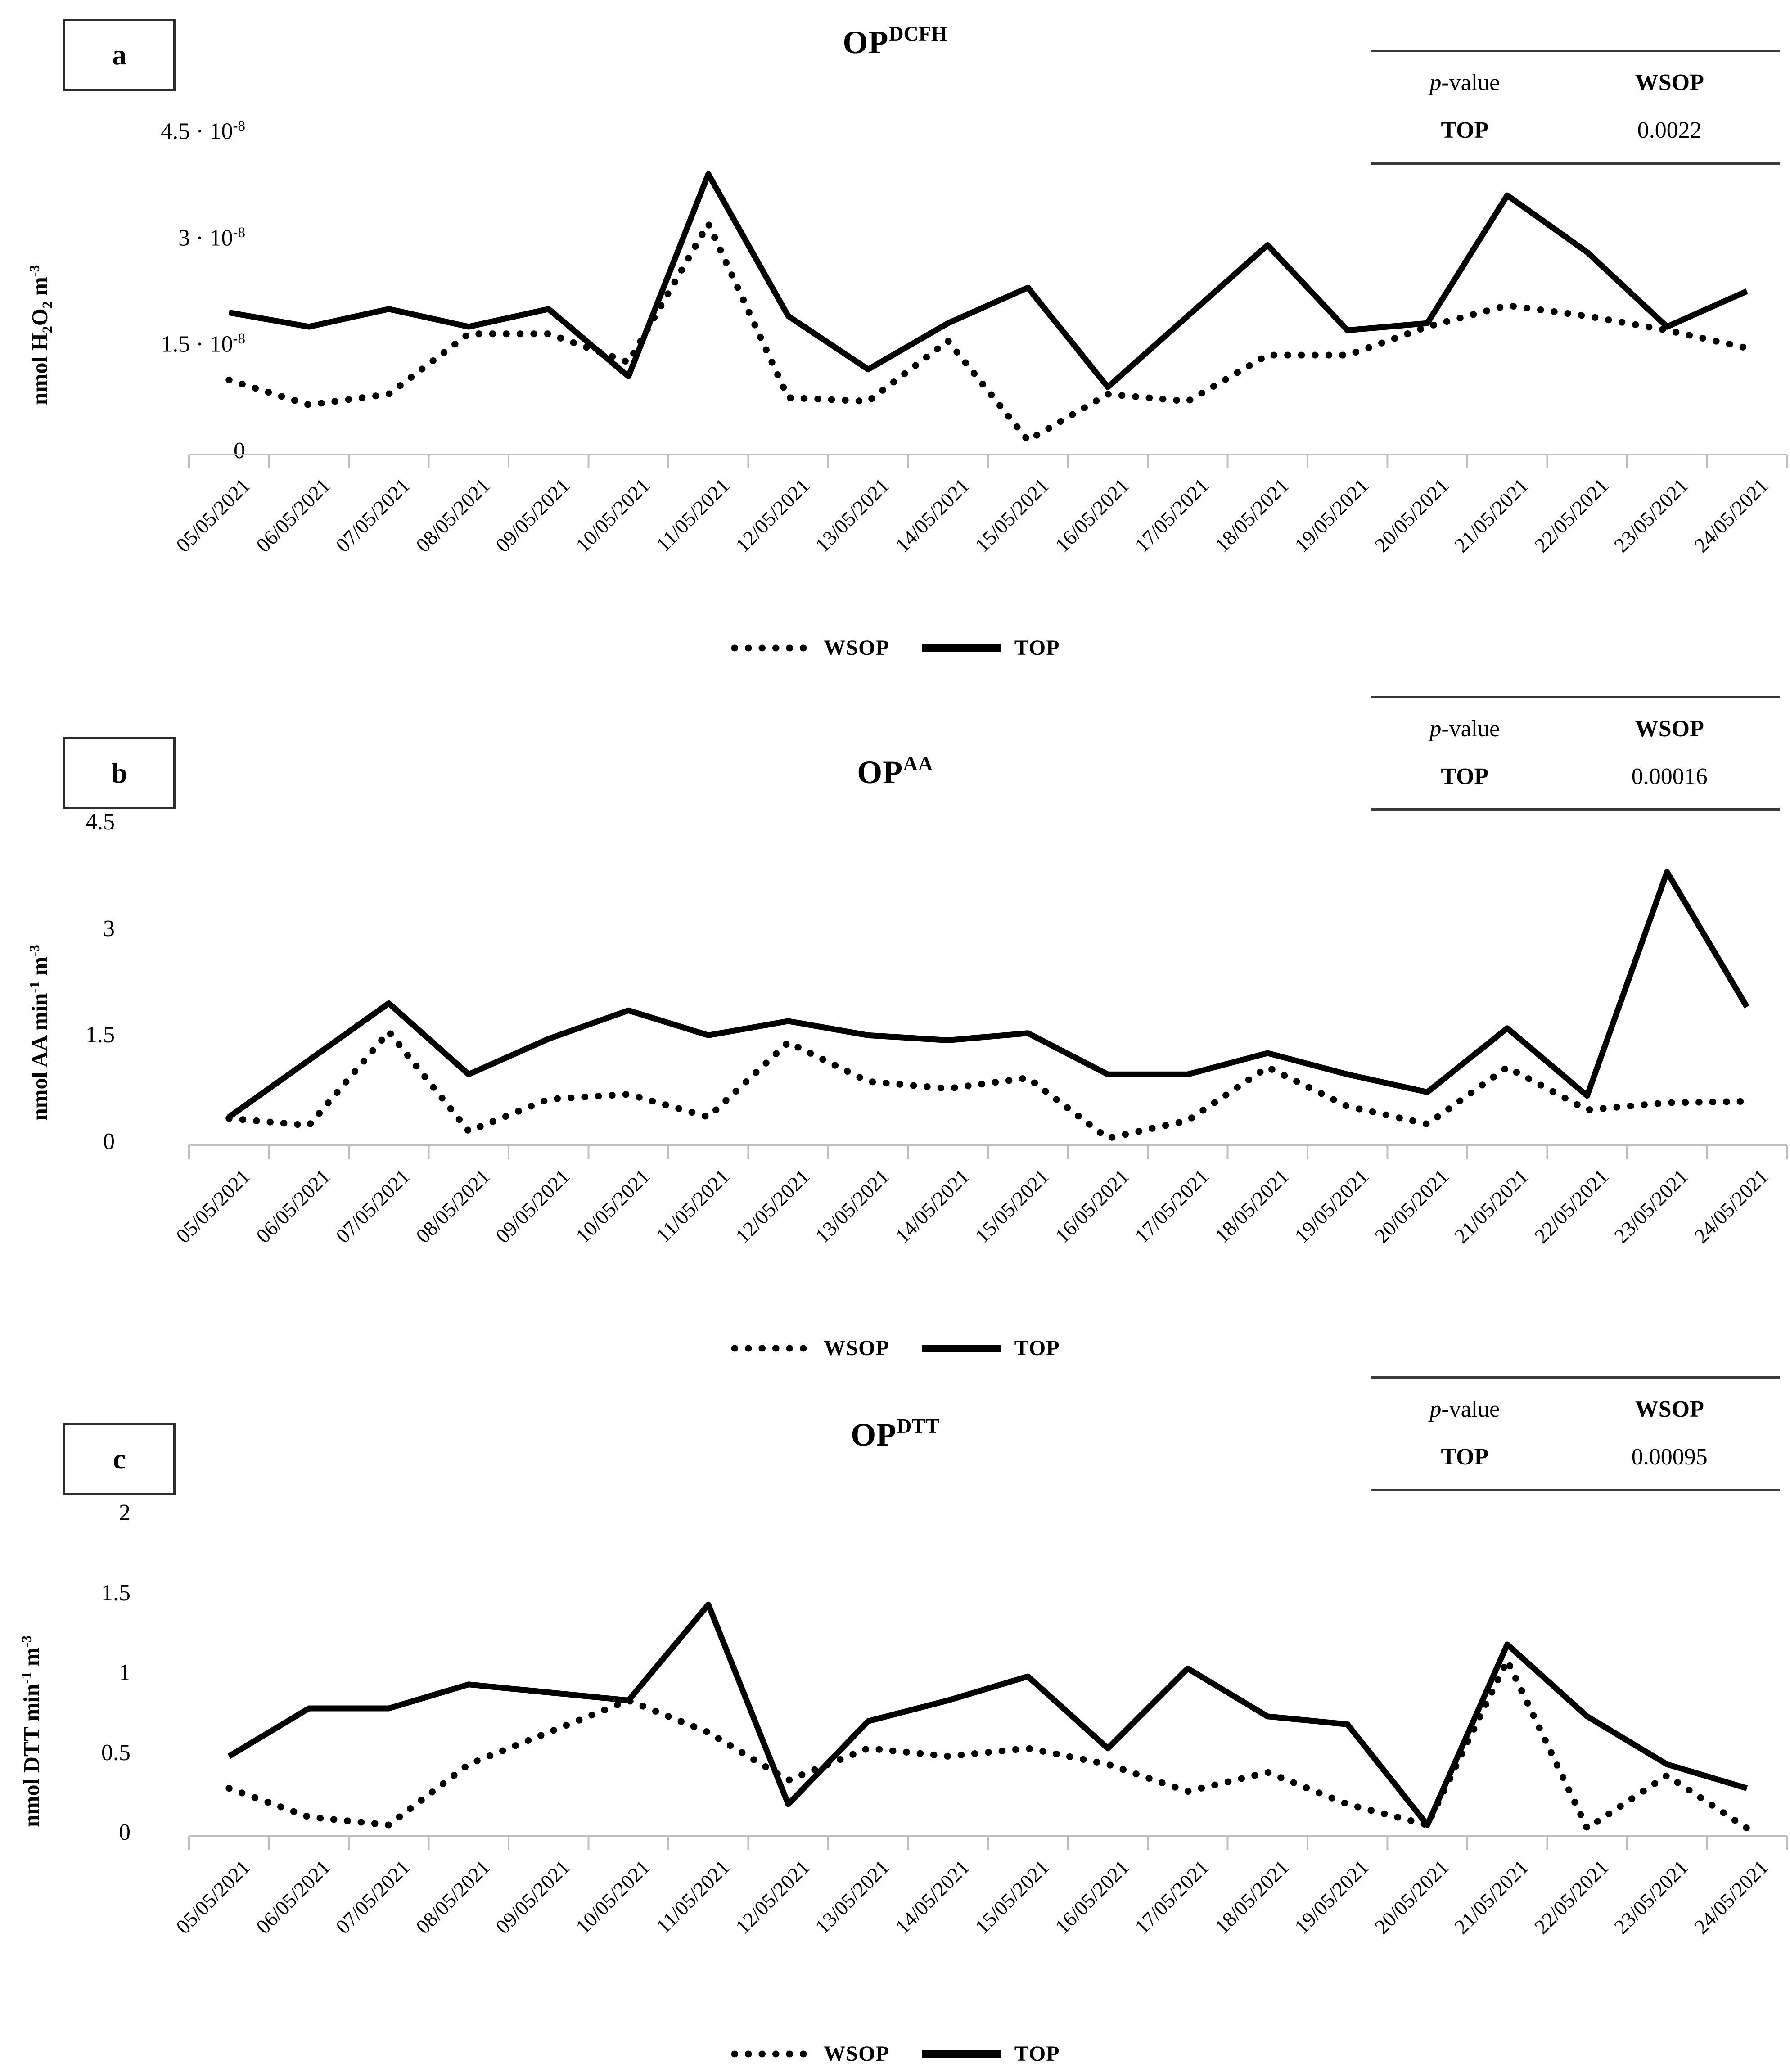 The width and height of the screenshot is (1790, 2072). I want to click on p-table-value-row: TOP 0.0022, so click(1575, 130).